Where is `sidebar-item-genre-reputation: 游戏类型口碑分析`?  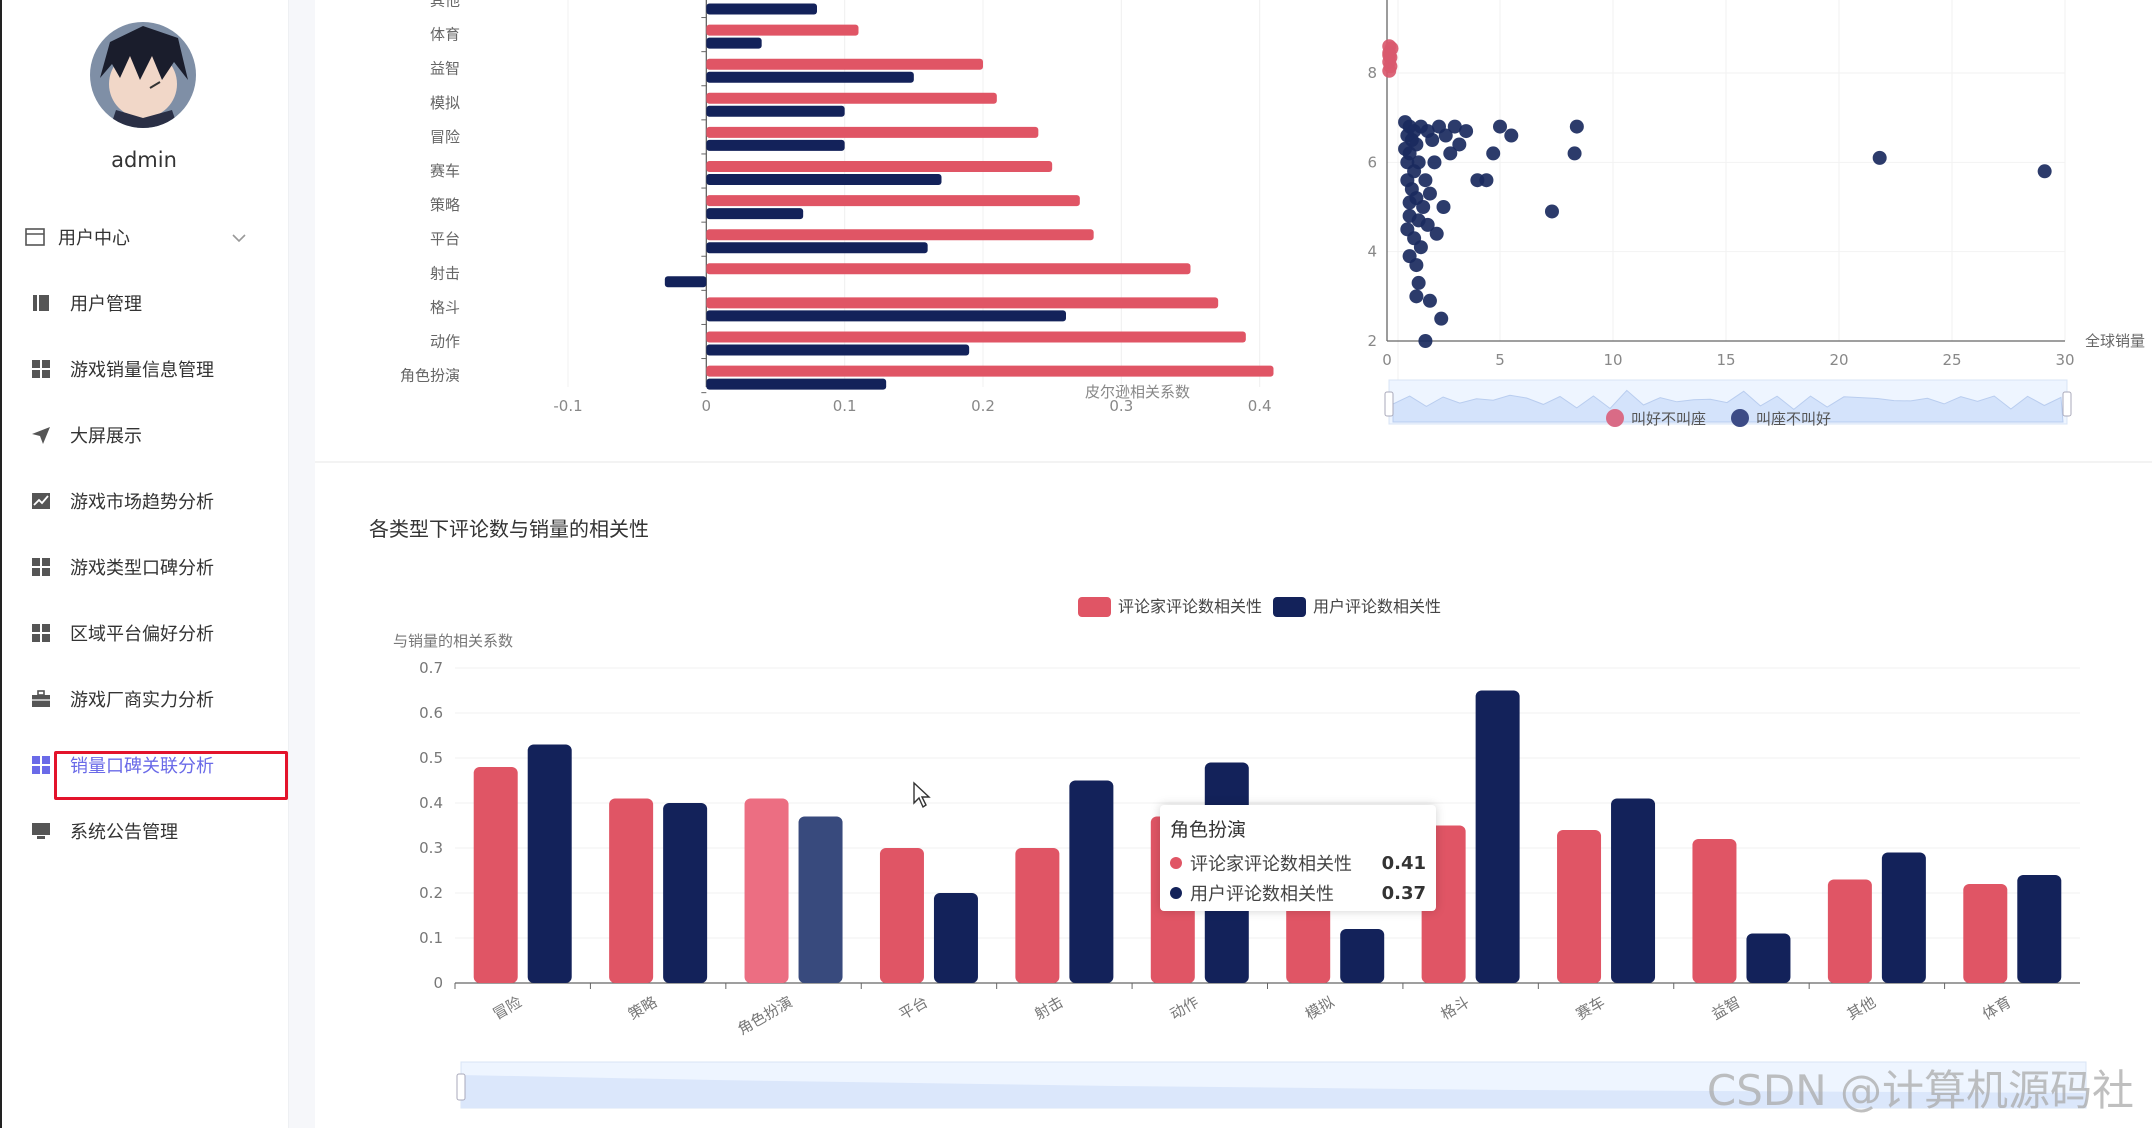
sidebar-item-genre-reputation: 游戏类型口碑分析 is located at coordinates (144, 567).